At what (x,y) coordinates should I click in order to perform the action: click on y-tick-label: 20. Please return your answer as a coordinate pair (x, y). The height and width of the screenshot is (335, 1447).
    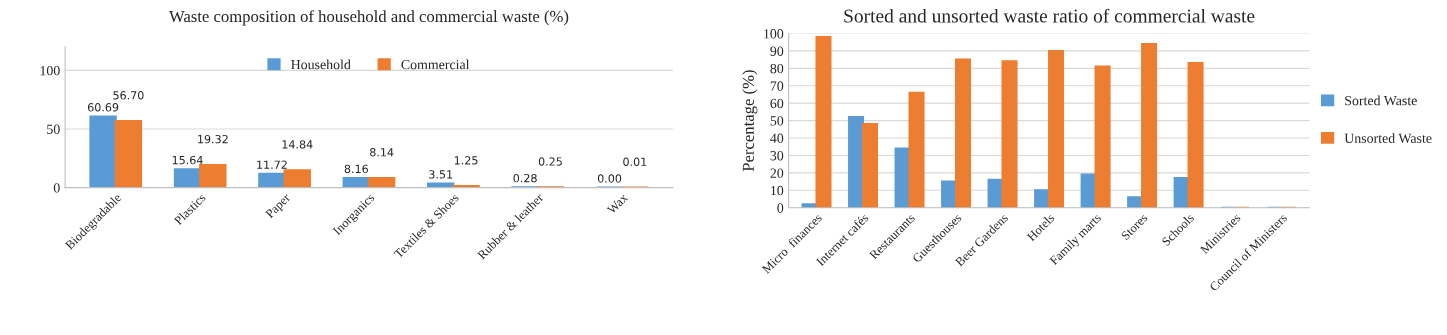
    Looking at the image, I should click on (777, 173).